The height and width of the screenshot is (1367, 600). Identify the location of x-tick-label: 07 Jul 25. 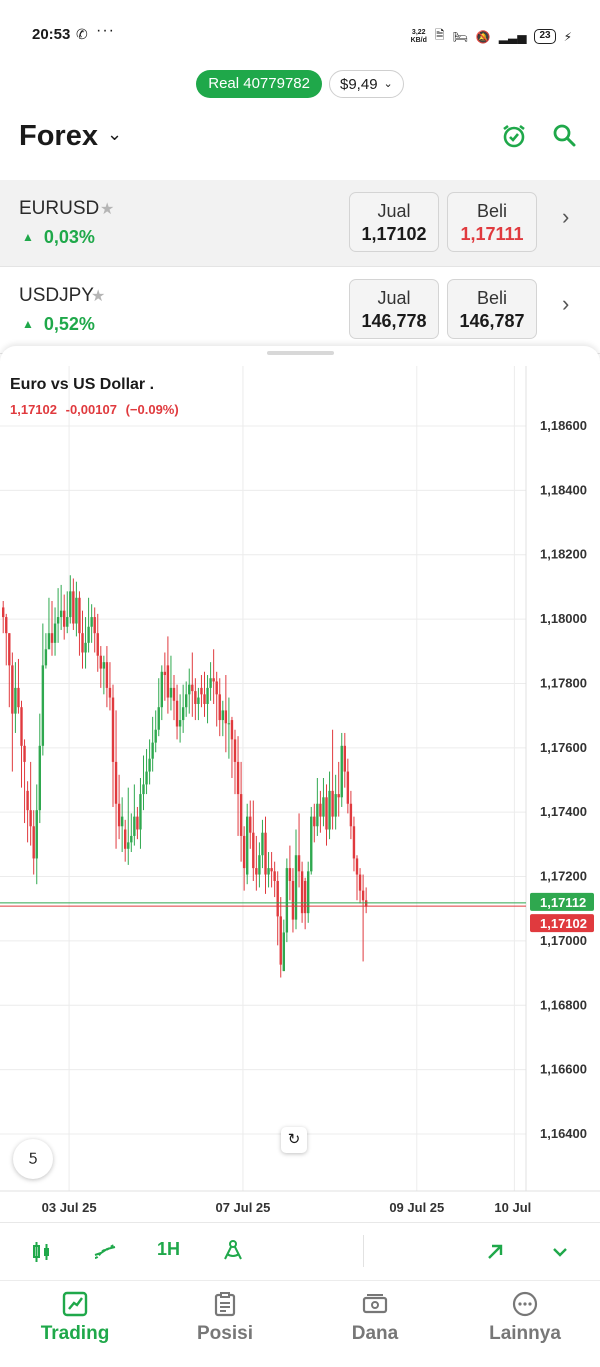
(242, 1207).